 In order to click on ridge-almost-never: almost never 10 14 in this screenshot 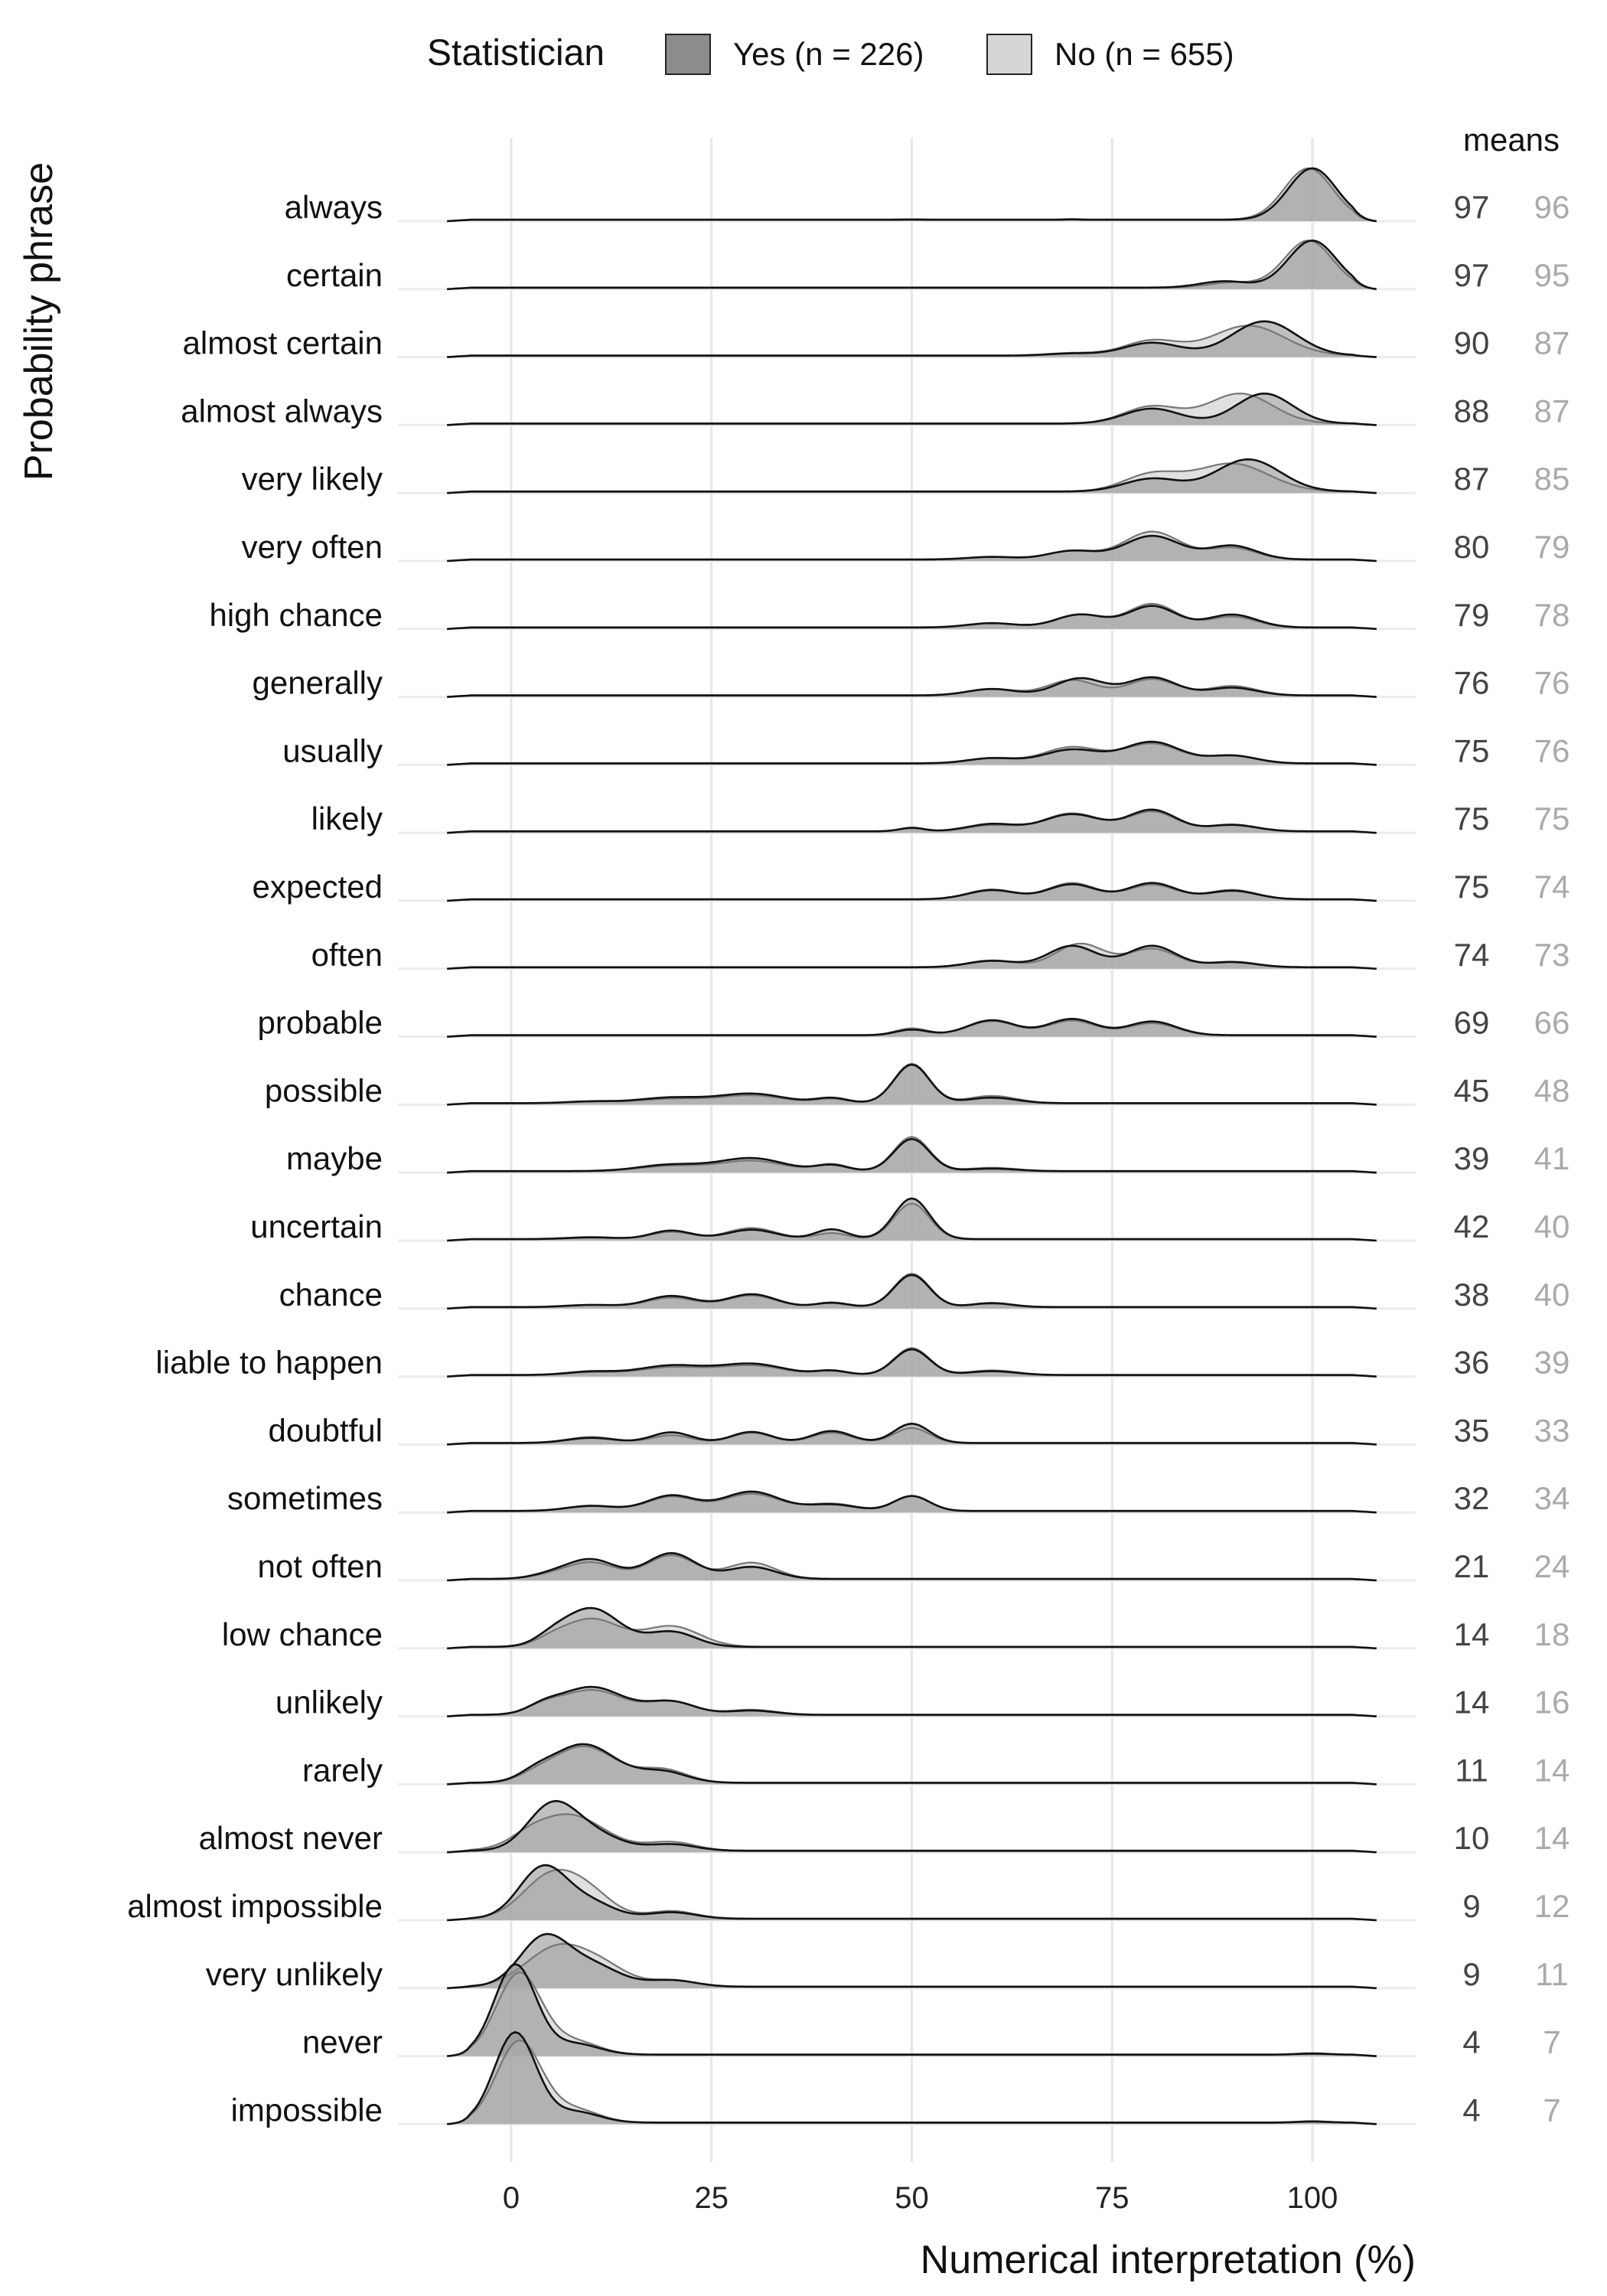, I will do `click(884, 1827)`.